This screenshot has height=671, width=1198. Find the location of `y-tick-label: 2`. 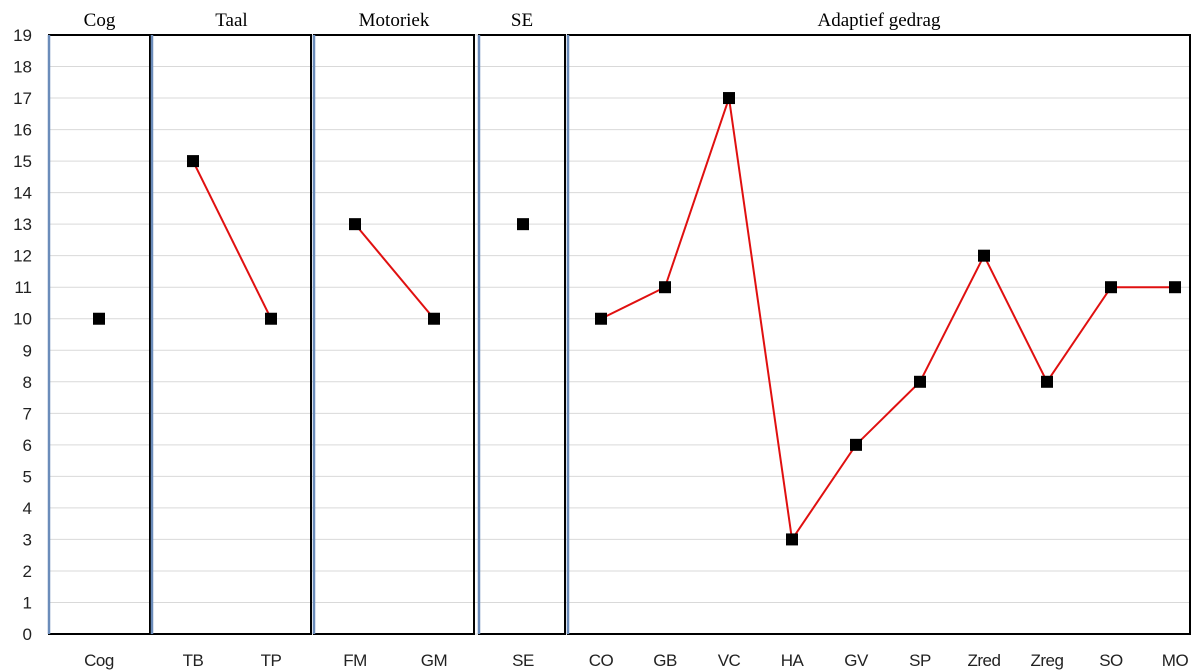

y-tick-label: 2 is located at coordinates (27, 571).